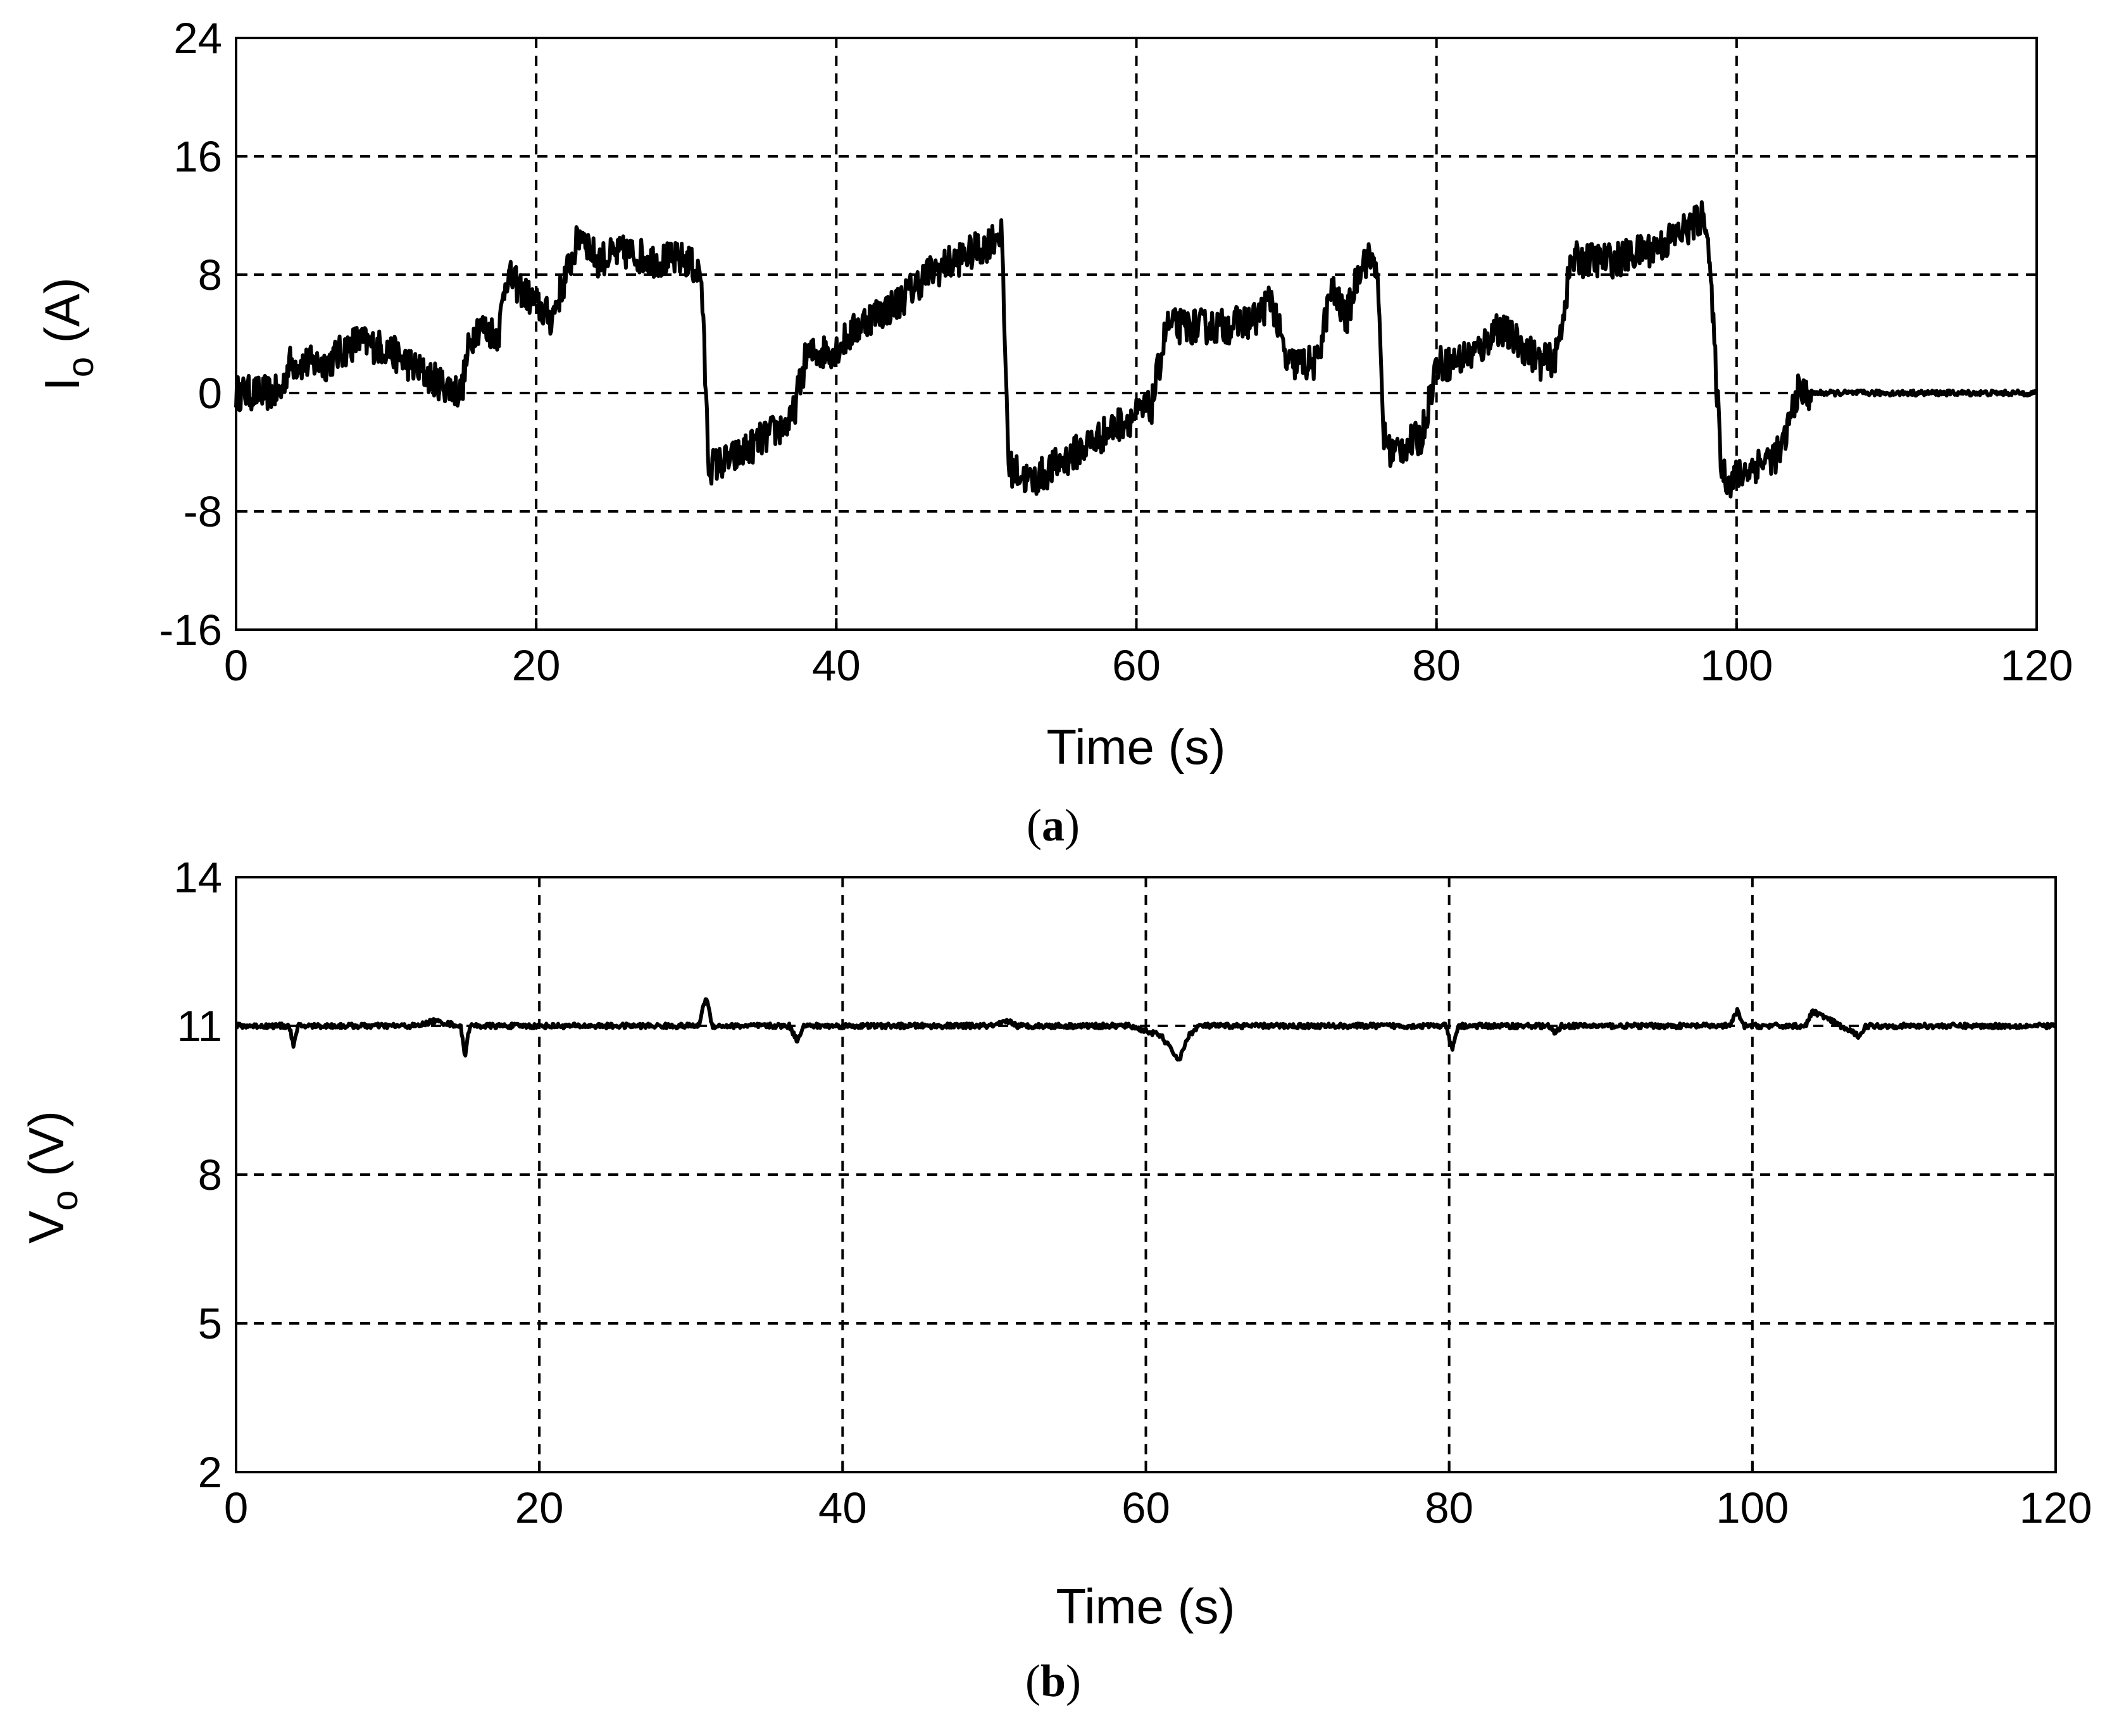 The width and height of the screenshot is (2112, 1736). What do you see at coordinates (210, 393) in the screenshot?
I see `y-tick-label: 0` at bounding box center [210, 393].